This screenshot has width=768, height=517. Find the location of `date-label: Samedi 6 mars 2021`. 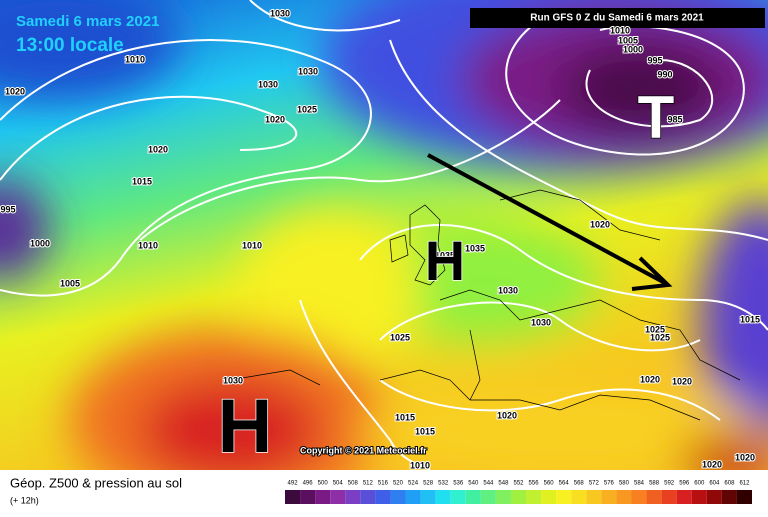

date-label: Samedi 6 mars 2021 is located at coordinates (87, 21).